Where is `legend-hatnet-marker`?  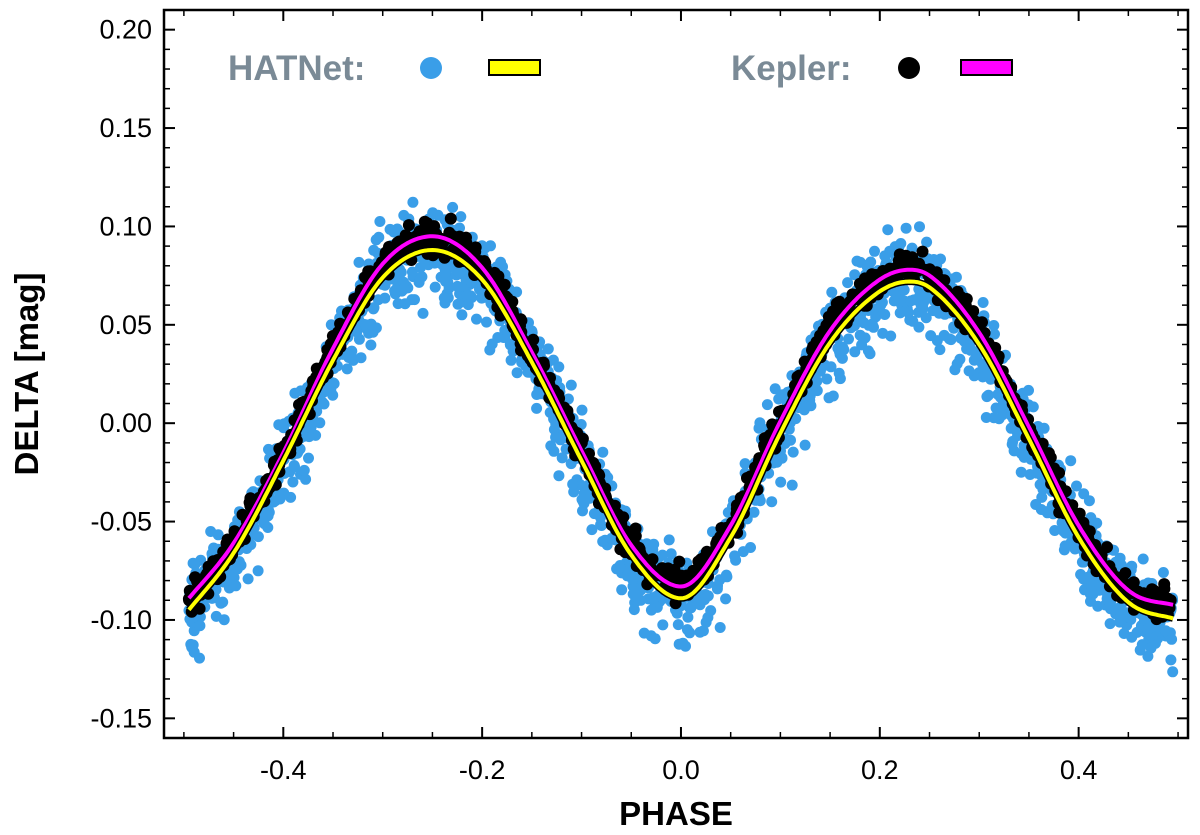
legend-hatnet-marker is located at coordinates (431, 68).